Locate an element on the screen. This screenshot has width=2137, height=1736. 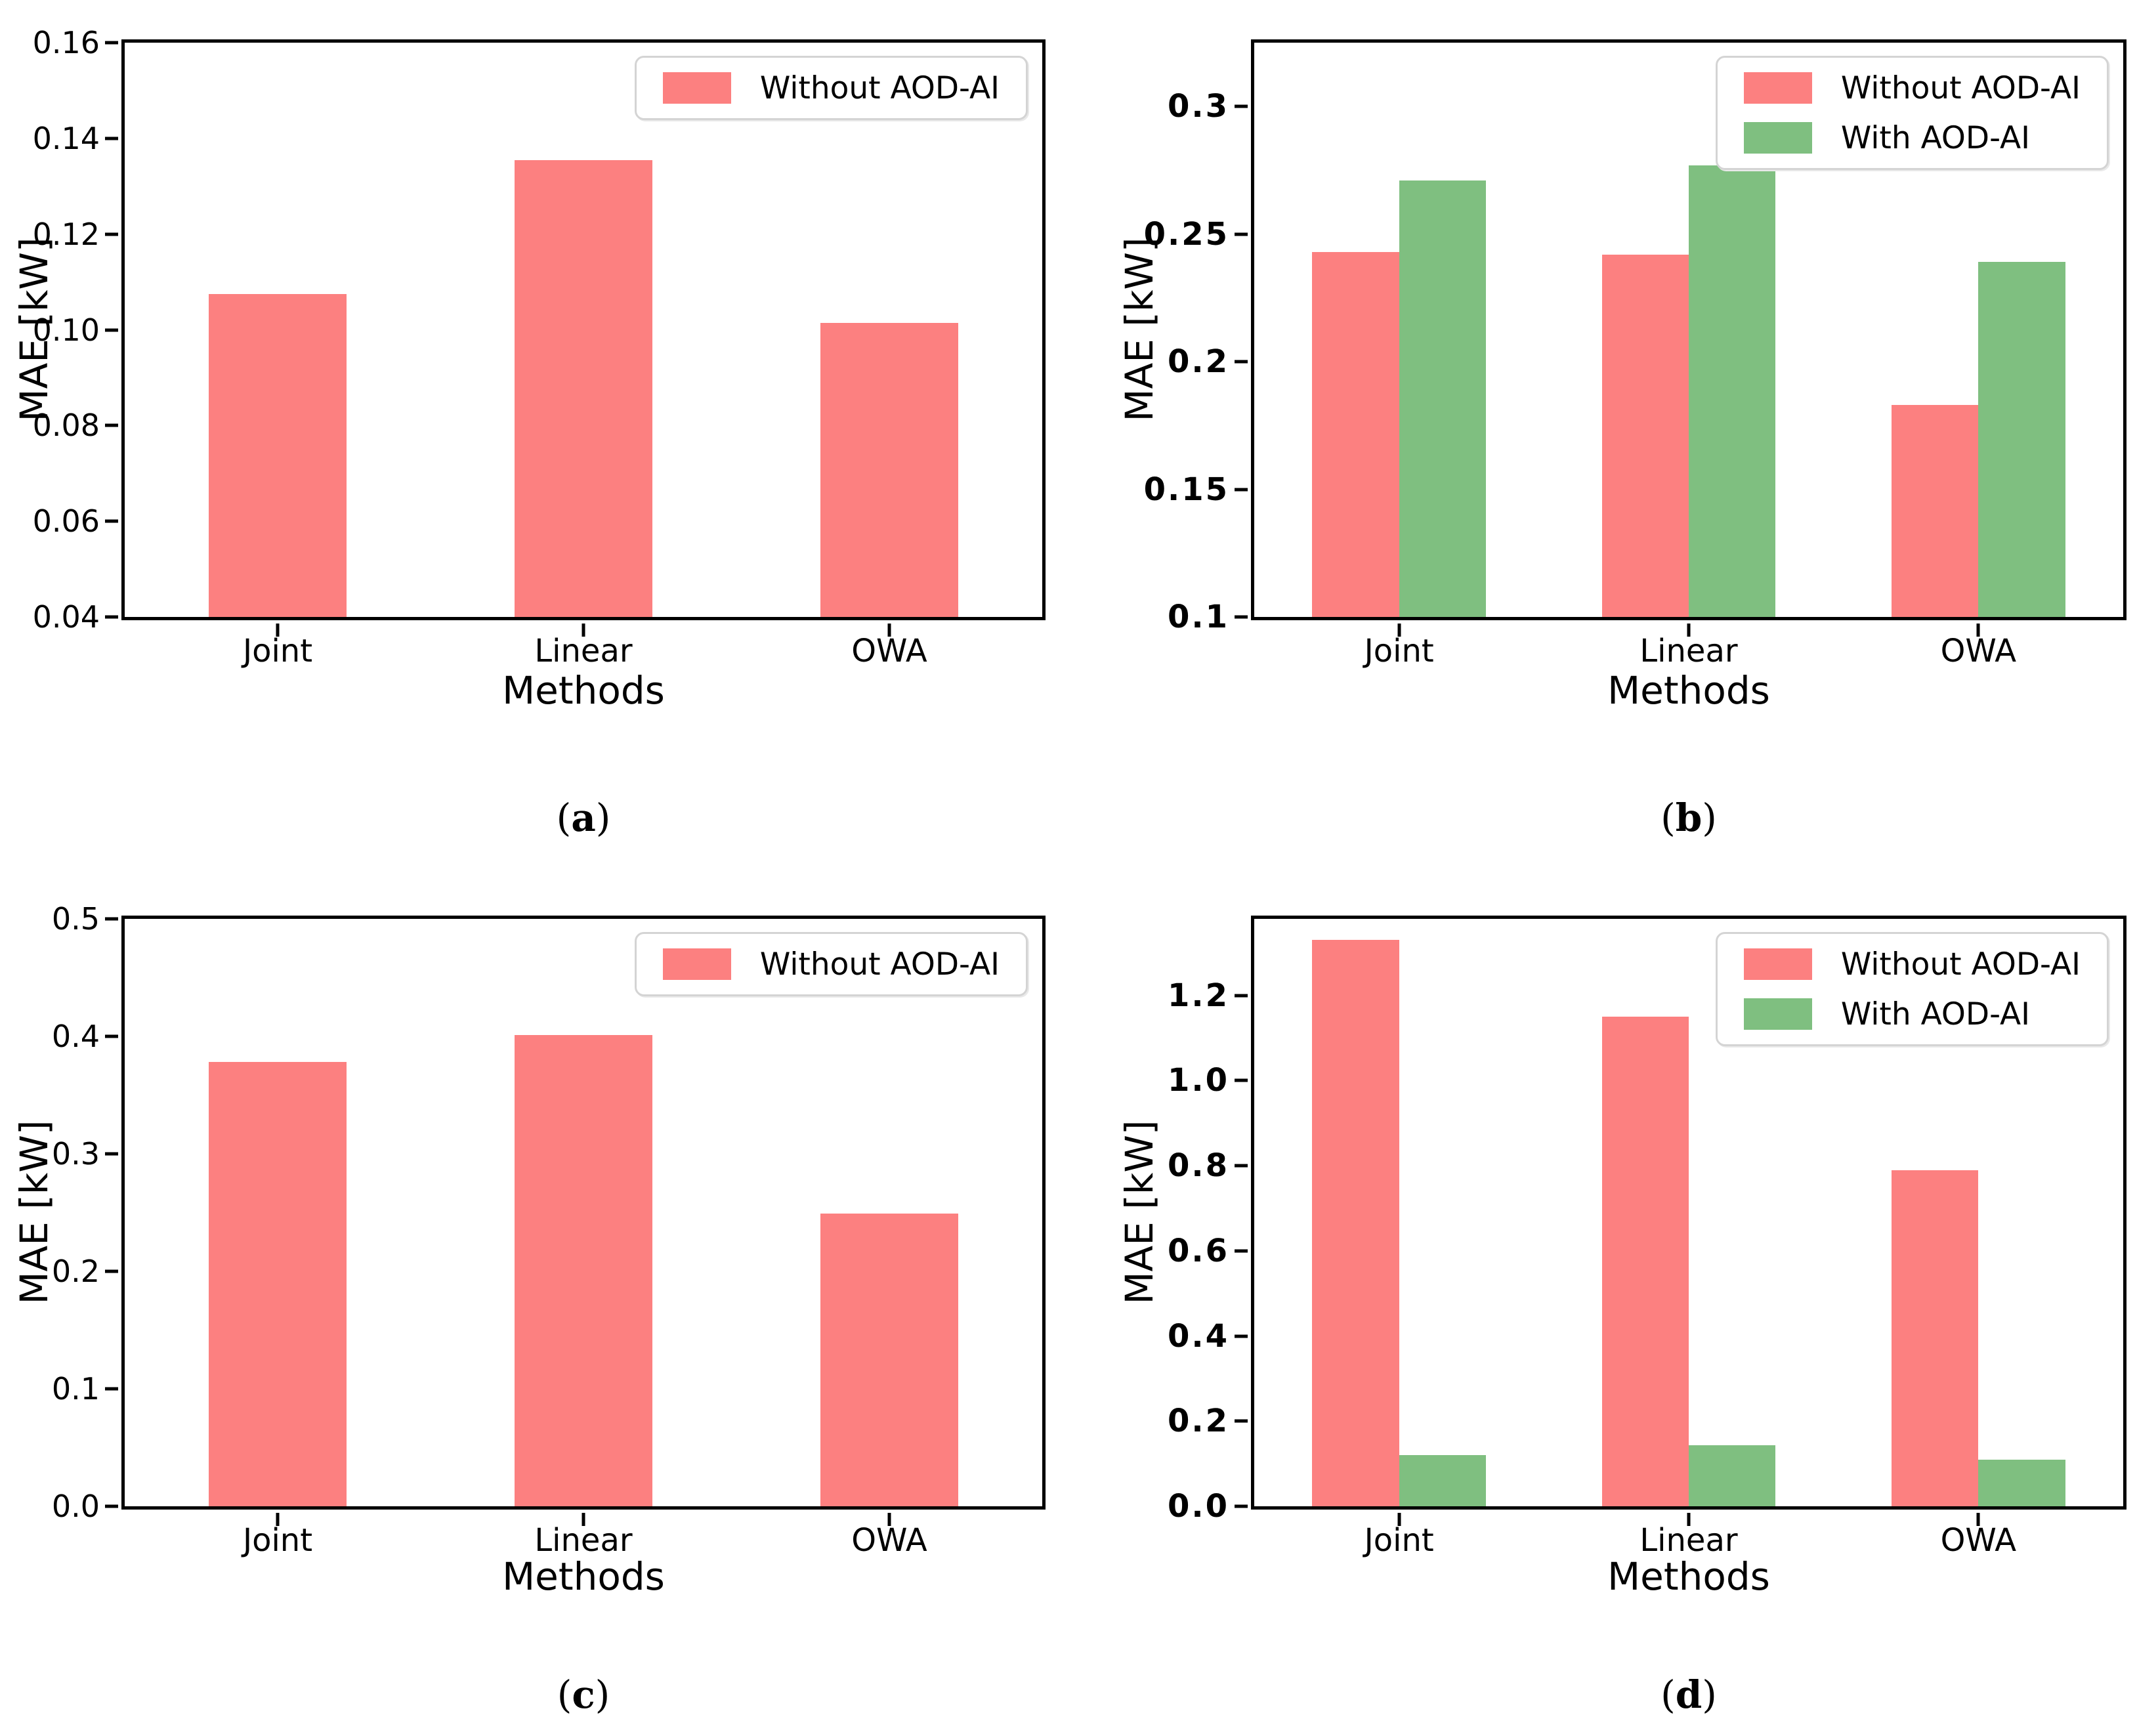
y-axis-tick-label: 1.2 is located at coordinates (1198, 995).